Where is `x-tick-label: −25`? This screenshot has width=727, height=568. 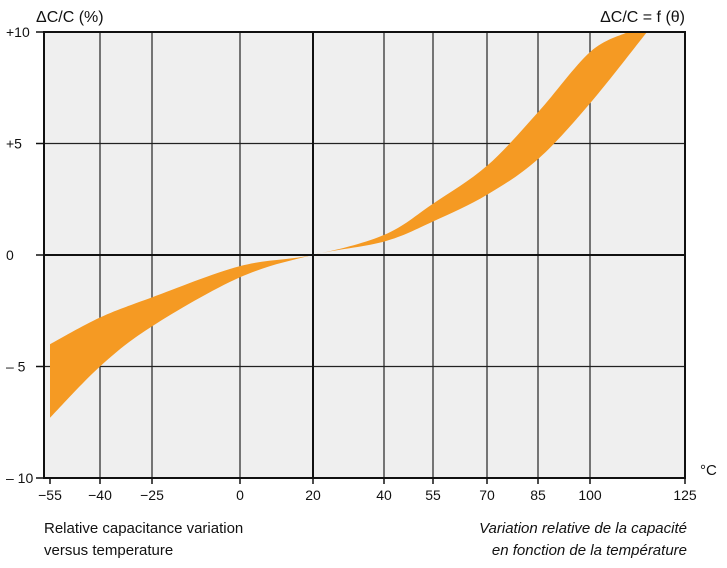 x-tick-label: −25 is located at coordinates (152, 495).